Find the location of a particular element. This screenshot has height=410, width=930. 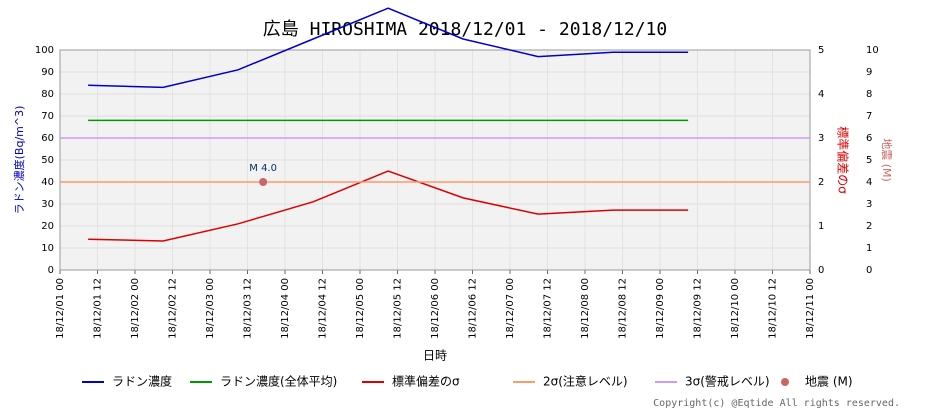

y2-tick-label: 1 is located at coordinates (821, 226).